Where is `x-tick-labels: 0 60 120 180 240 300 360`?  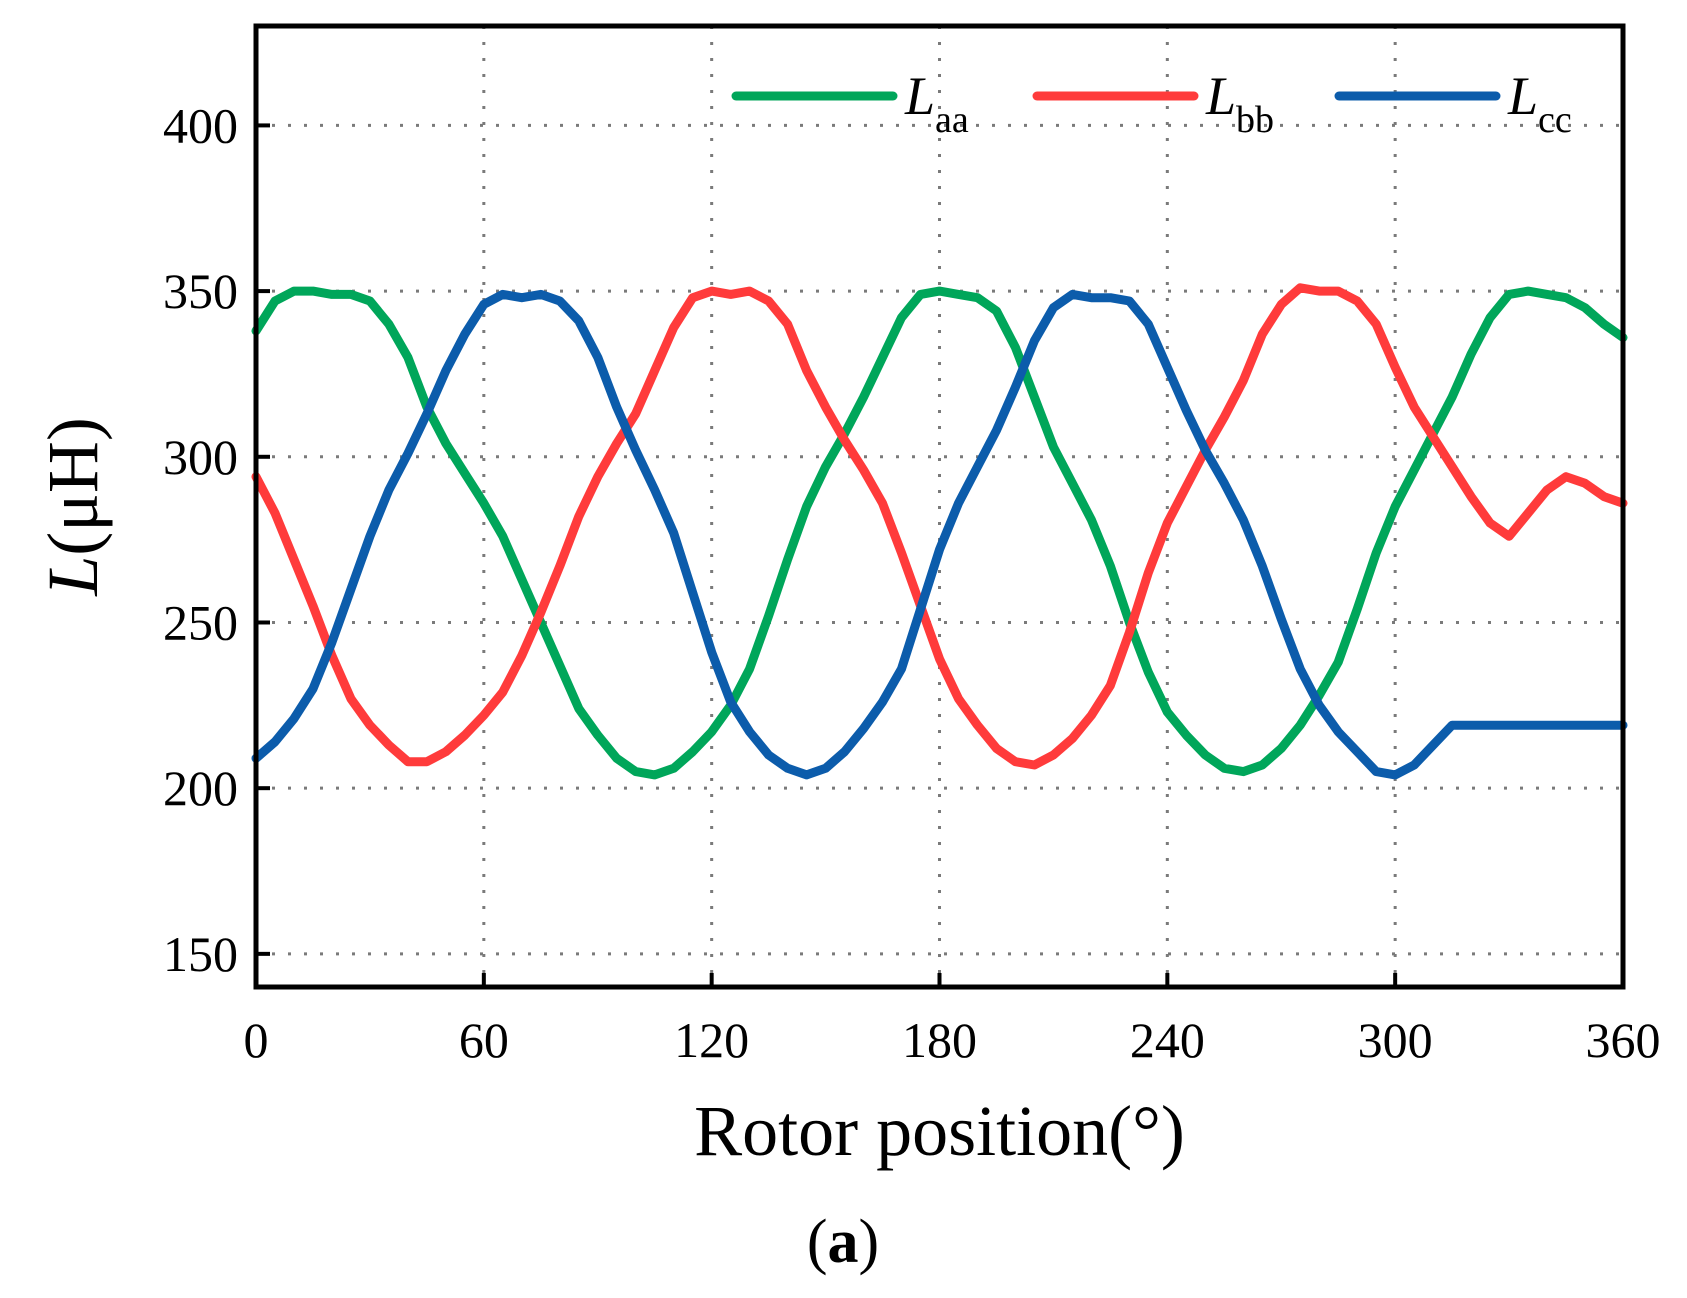
x-tick-labels: 0 60 120 180 240 300 360 is located at coordinates (952, 1040).